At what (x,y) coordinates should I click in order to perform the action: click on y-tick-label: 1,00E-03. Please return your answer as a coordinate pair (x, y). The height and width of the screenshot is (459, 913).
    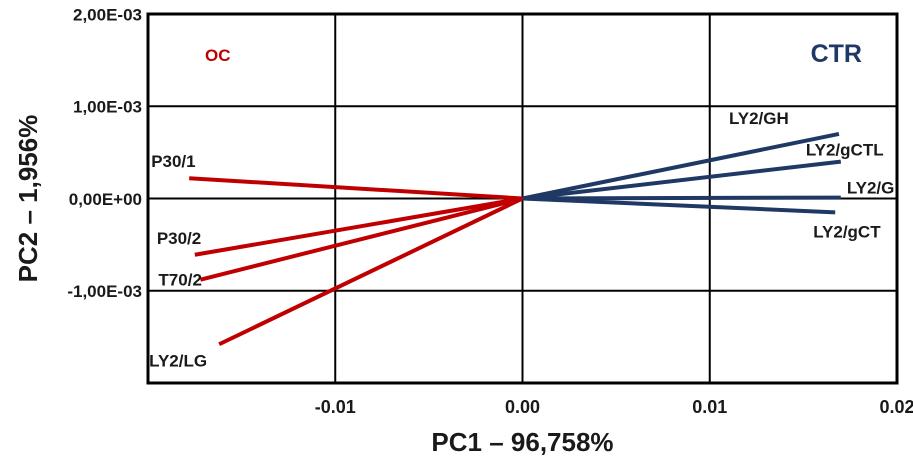
    Looking at the image, I should click on (107, 107).